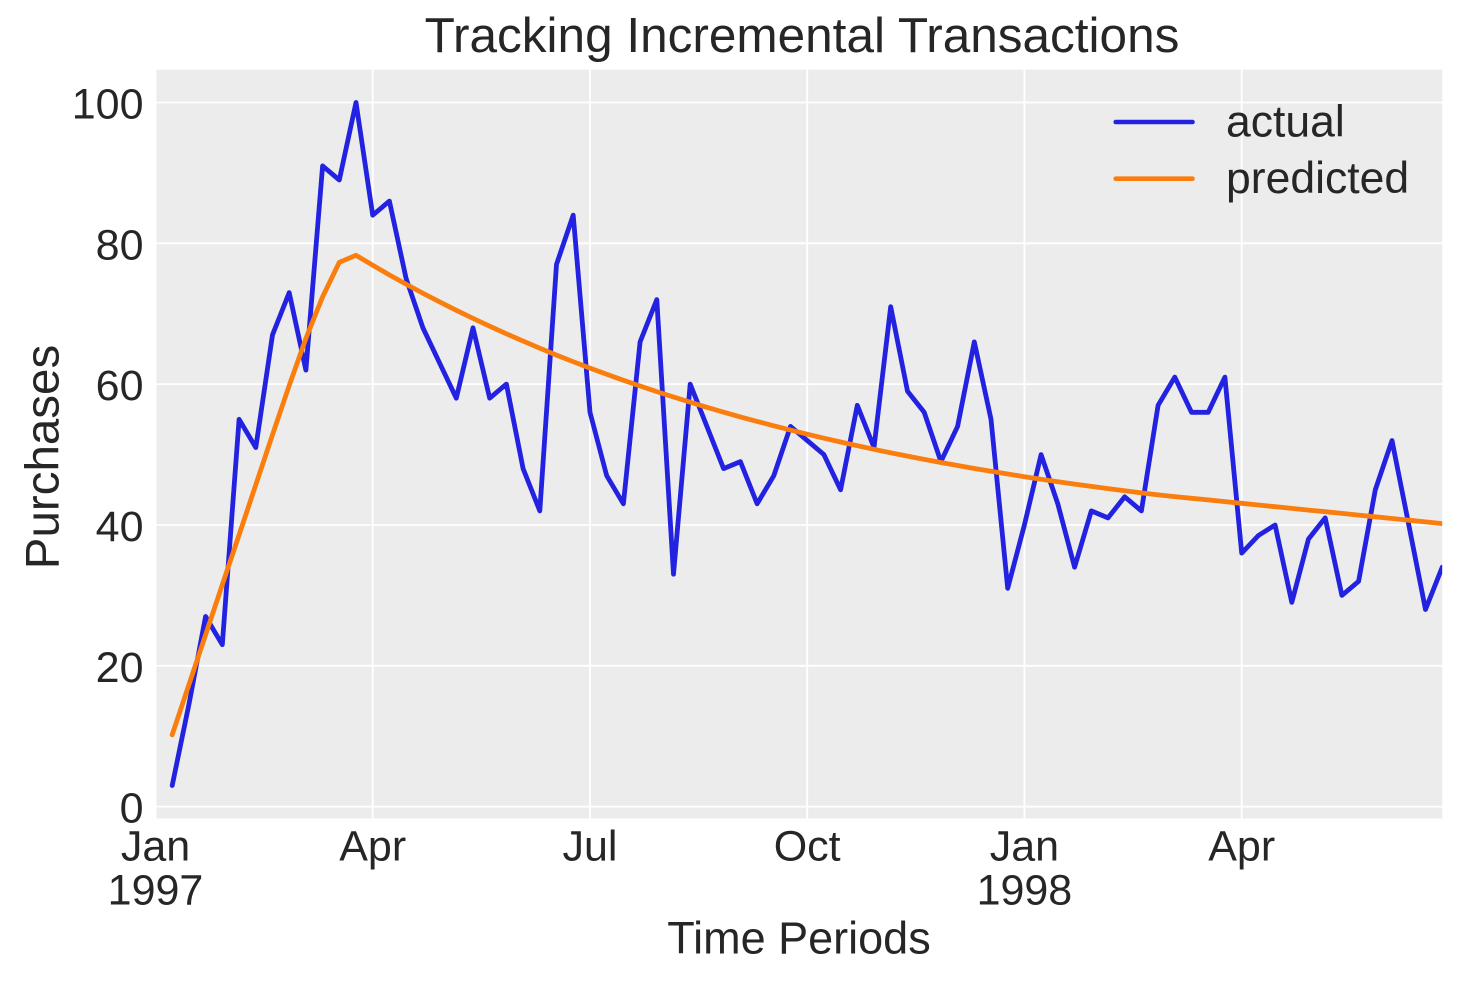 The height and width of the screenshot is (983, 1463). I want to click on svg-text: 20, so click(120, 668).